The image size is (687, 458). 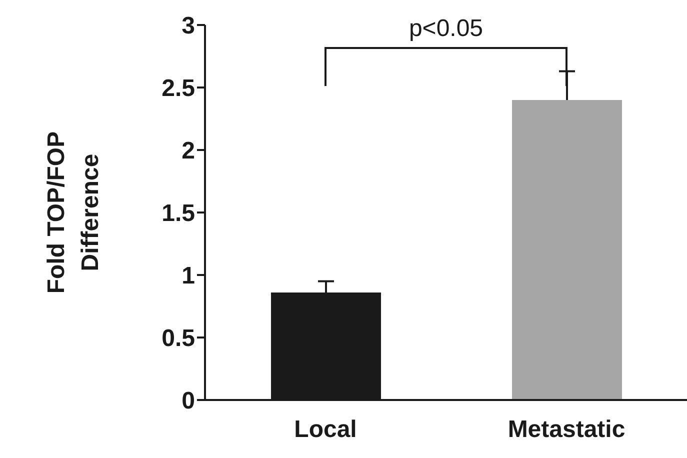 What do you see at coordinates (188, 276) in the screenshot?
I see `y-tick-label: 1` at bounding box center [188, 276].